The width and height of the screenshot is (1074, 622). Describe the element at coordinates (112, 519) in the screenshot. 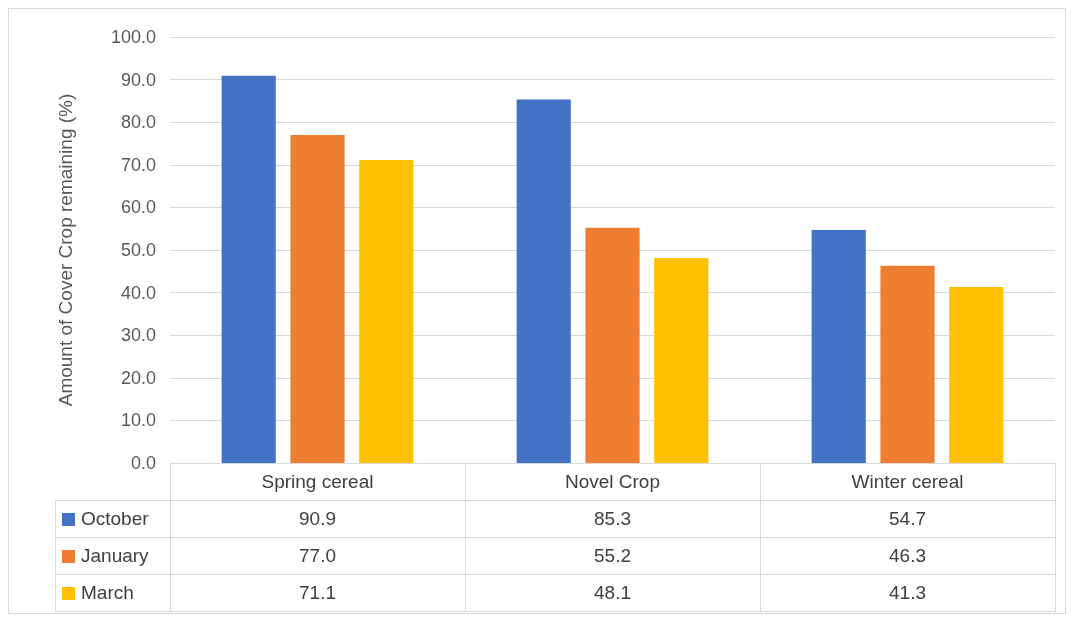

I see `legend-label: October` at that location.